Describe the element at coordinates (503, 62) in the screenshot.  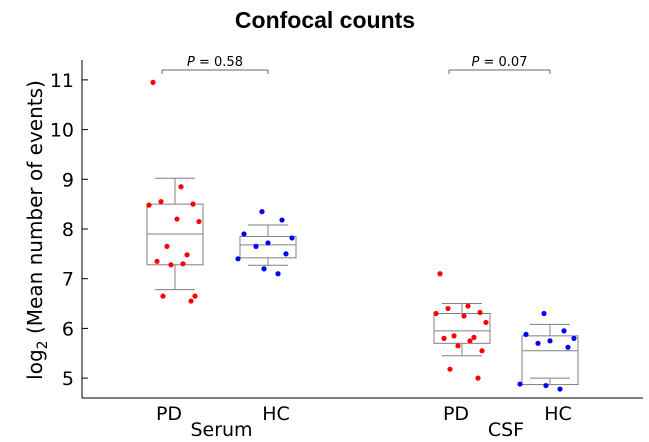
I see `p-value-text: = 0.07` at that location.